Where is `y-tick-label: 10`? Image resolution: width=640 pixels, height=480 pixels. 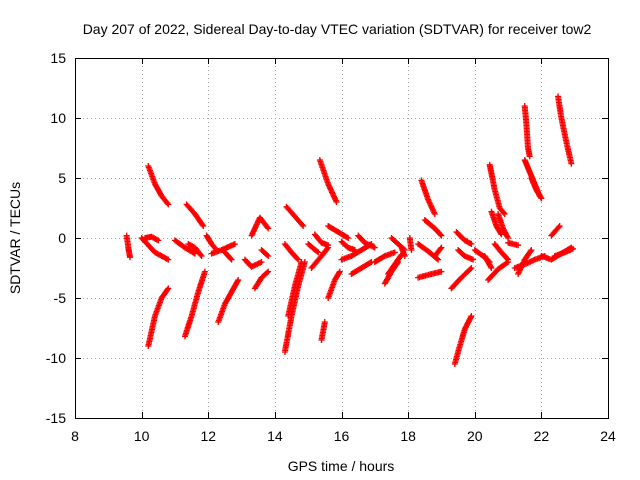 y-tick-label: 10 is located at coordinates (58, 118).